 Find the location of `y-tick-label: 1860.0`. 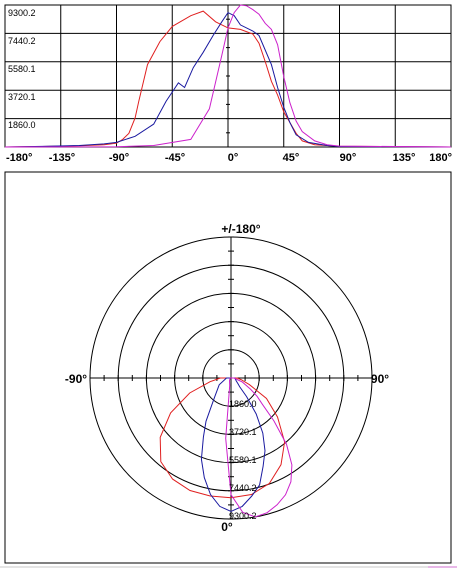

y-tick-label: 1860.0 is located at coordinates (22, 125).